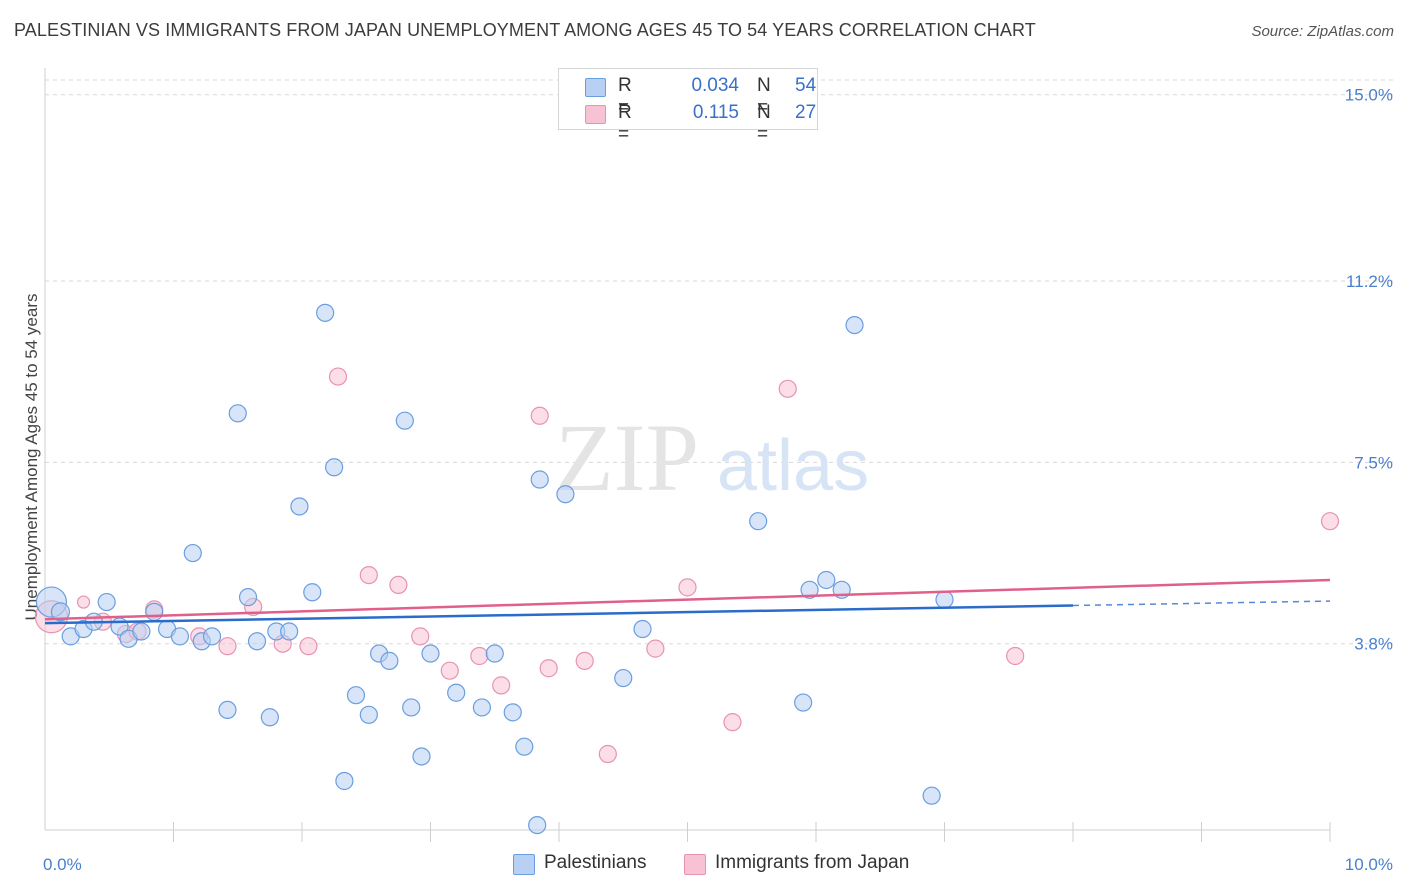 Image resolution: width=1406 pixels, height=892 pixels. What do you see at coordinates (688, 106) in the screenshot?
I see `correlation-legend: R = 0.034 N = 54 R = 0.115 N = 27` at bounding box center [688, 106].